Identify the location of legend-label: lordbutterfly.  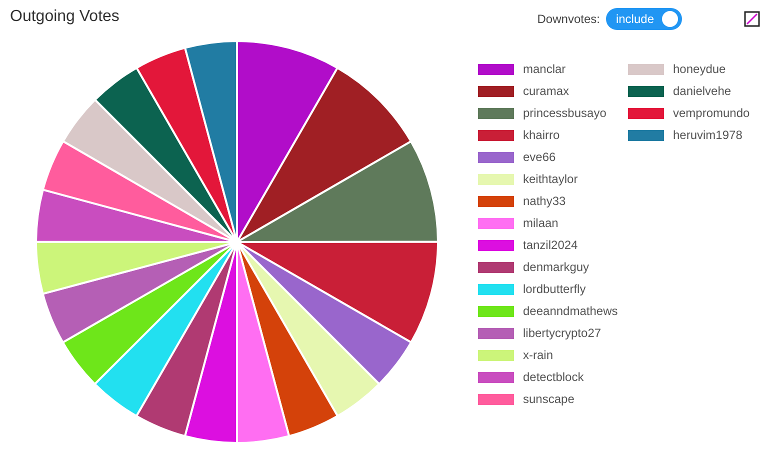
(554, 289).